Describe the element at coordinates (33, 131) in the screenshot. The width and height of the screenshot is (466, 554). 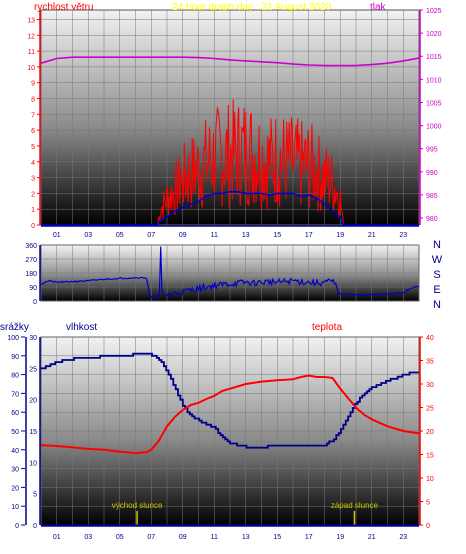
I see `wind-speed-tick-label: 6` at that location.